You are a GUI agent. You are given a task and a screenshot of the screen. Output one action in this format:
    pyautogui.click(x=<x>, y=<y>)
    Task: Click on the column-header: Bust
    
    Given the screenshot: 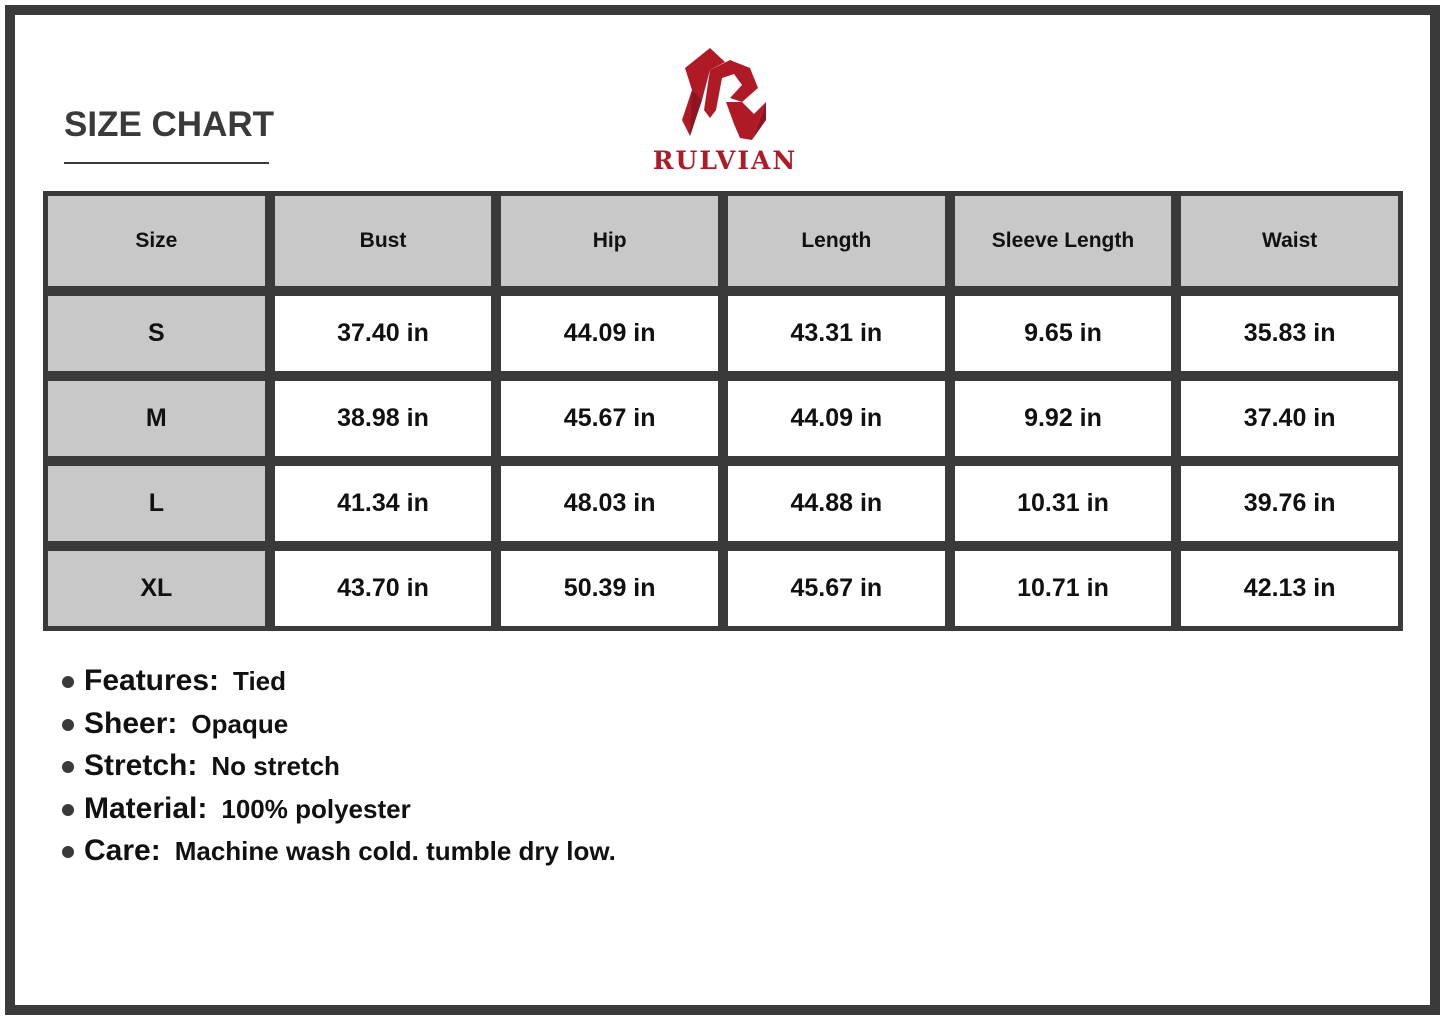 What is the action you would take?
    pyautogui.click(x=383, y=241)
    